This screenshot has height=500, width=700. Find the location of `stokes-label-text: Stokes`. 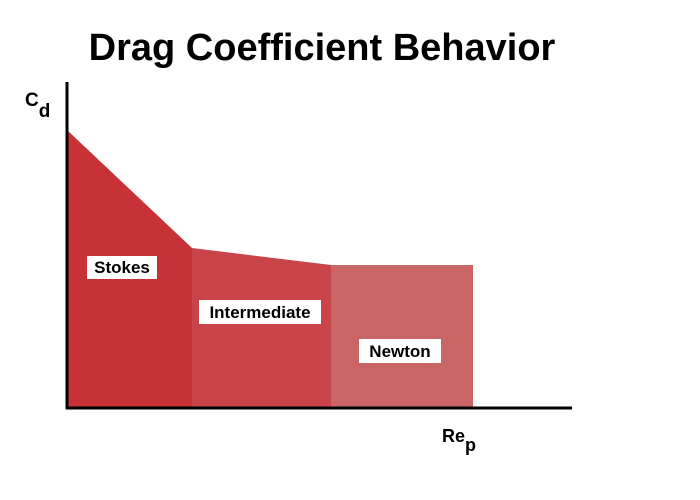

stokes-label-text: Stokes is located at coordinates (122, 267).